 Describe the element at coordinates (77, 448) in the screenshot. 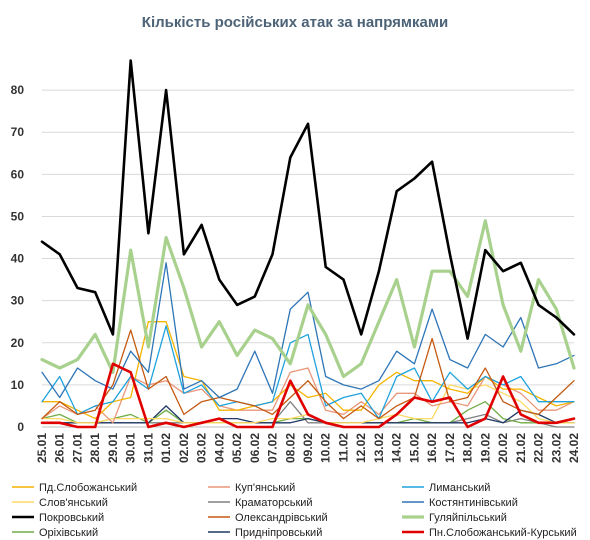

I see `x-tick-label: 27.01` at that location.